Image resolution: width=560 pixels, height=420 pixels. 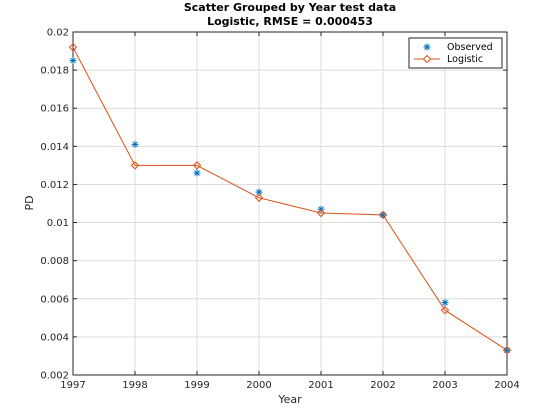 I want to click on legend: Observed Logistic, so click(x=455, y=53).